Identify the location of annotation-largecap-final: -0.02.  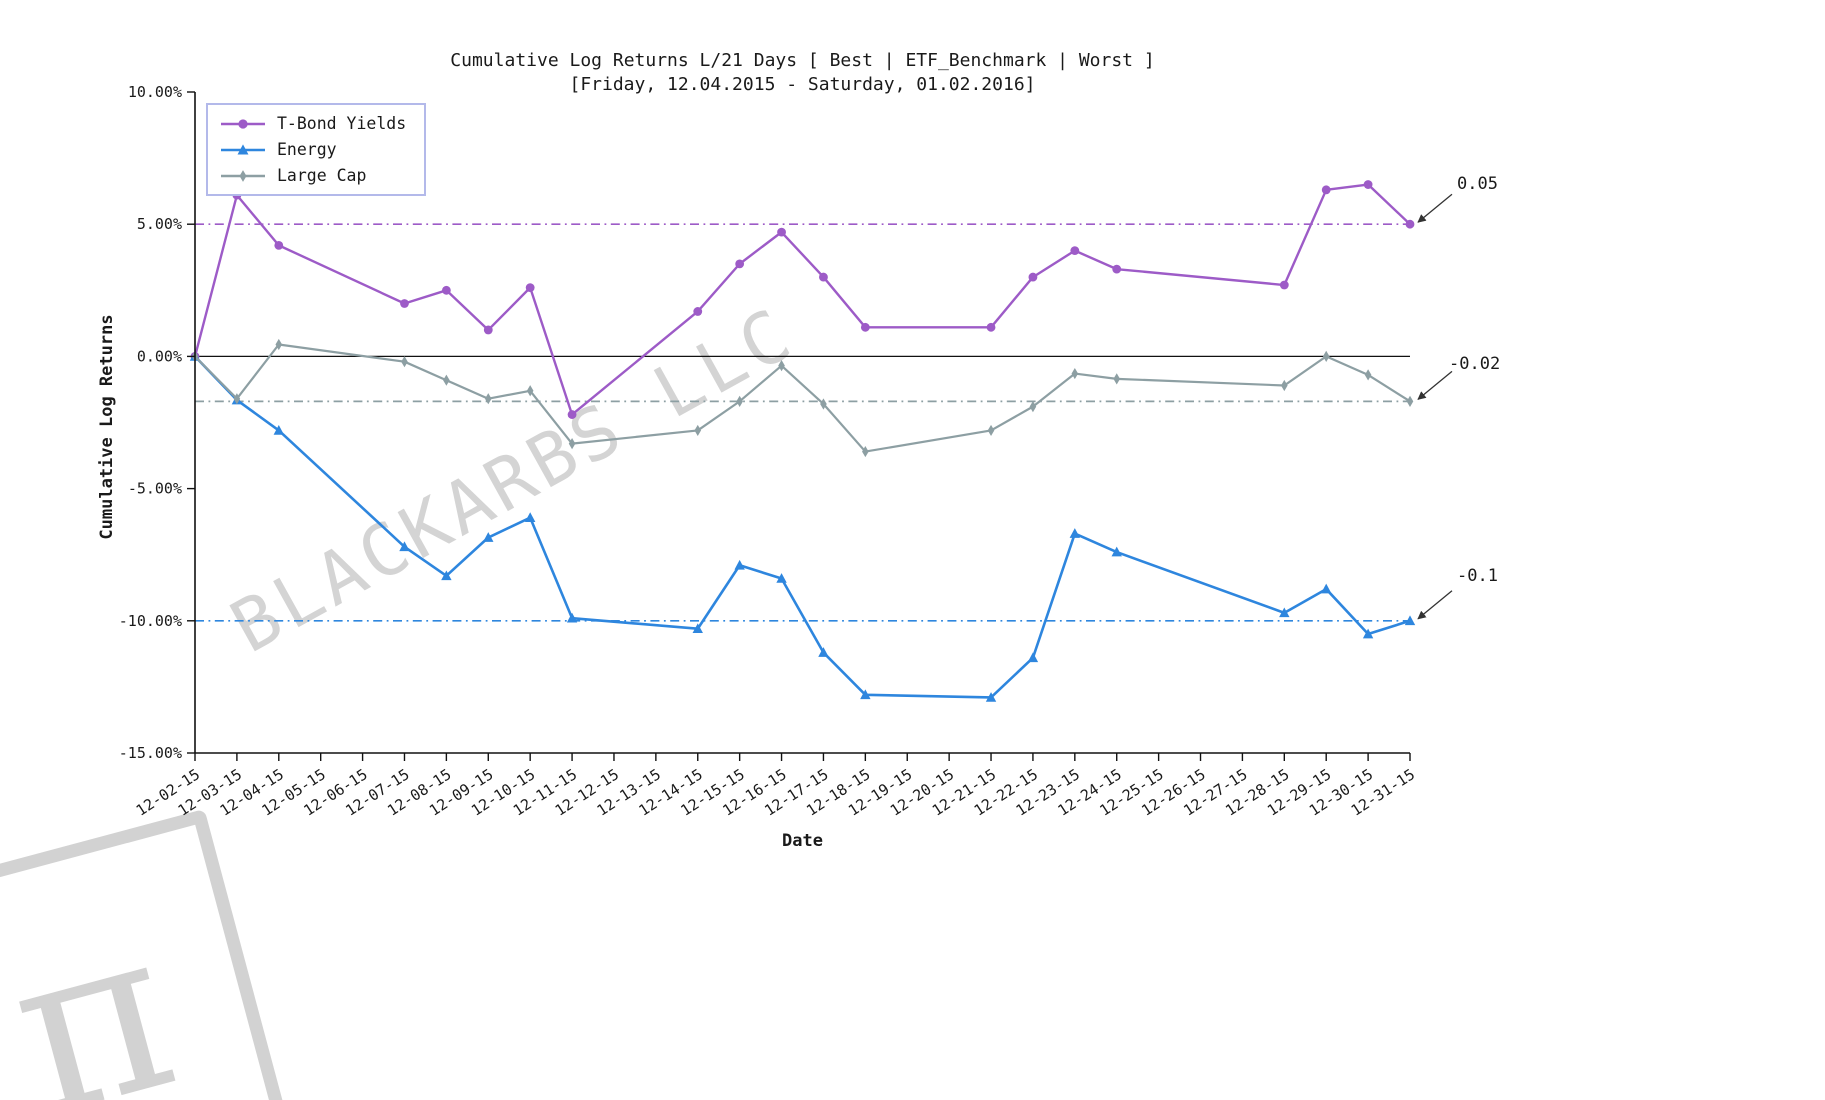
(1475, 364).